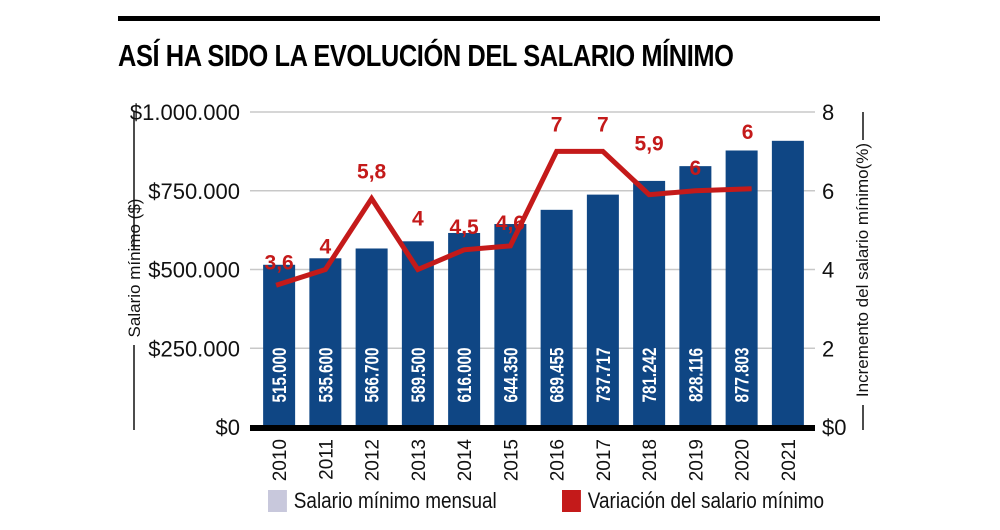  I want to click on variation-label: 5,9, so click(649, 144).